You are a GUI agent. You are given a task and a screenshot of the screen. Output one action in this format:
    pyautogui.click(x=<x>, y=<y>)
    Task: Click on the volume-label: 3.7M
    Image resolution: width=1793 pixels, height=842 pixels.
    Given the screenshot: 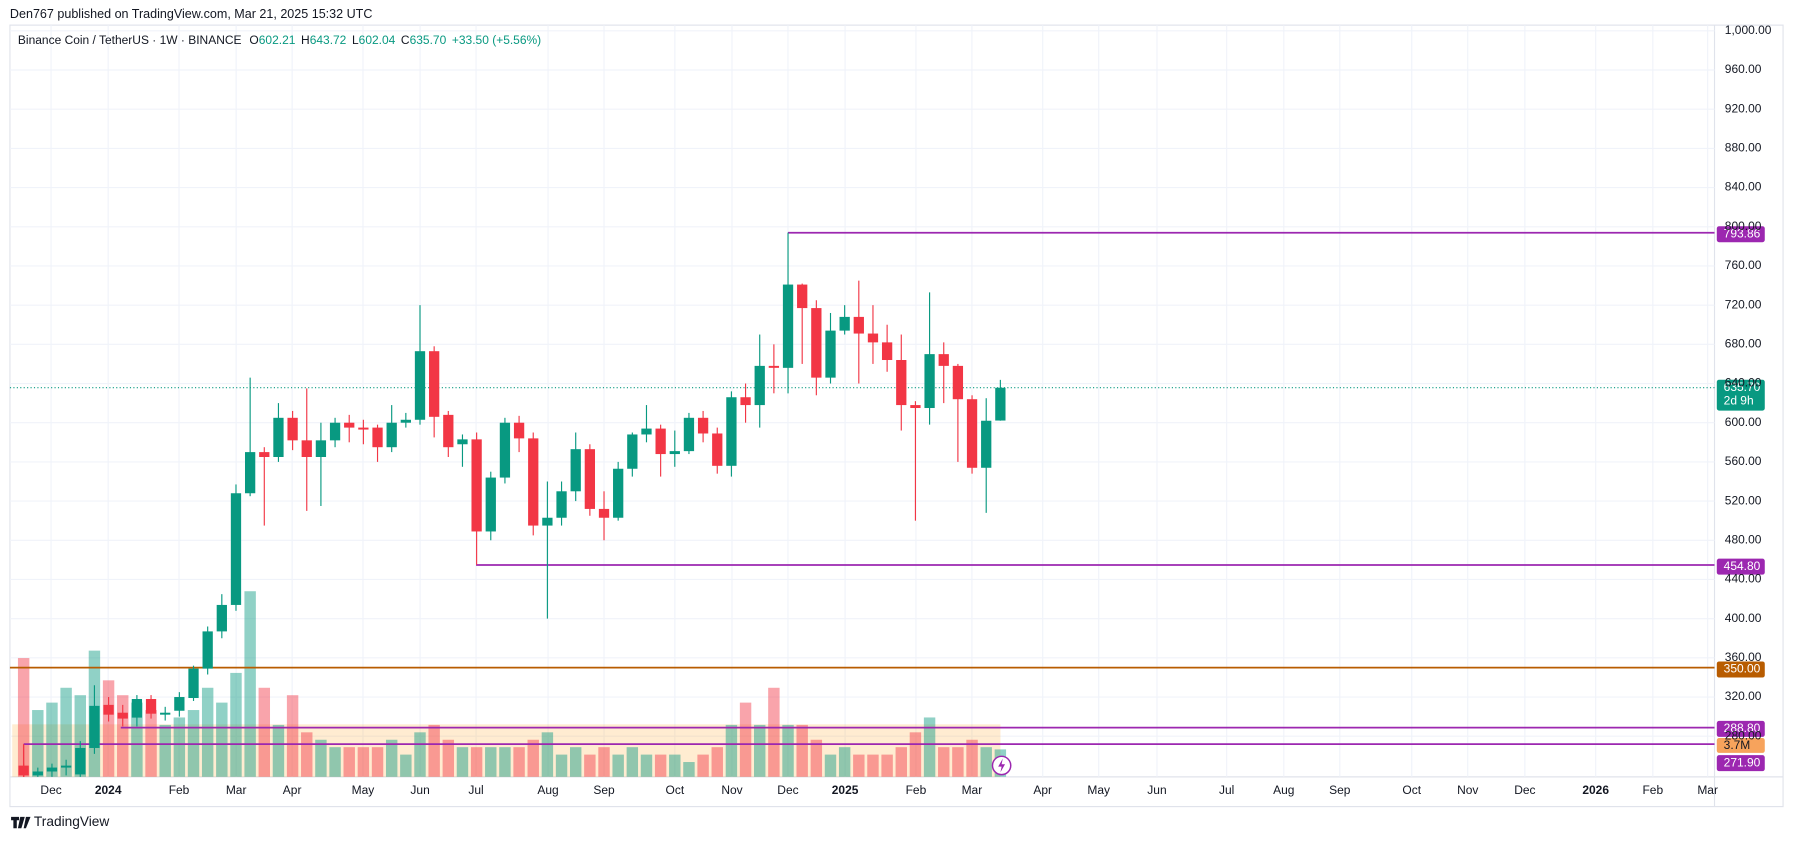 What is the action you would take?
    pyautogui.click(x=1737, y=745)
    